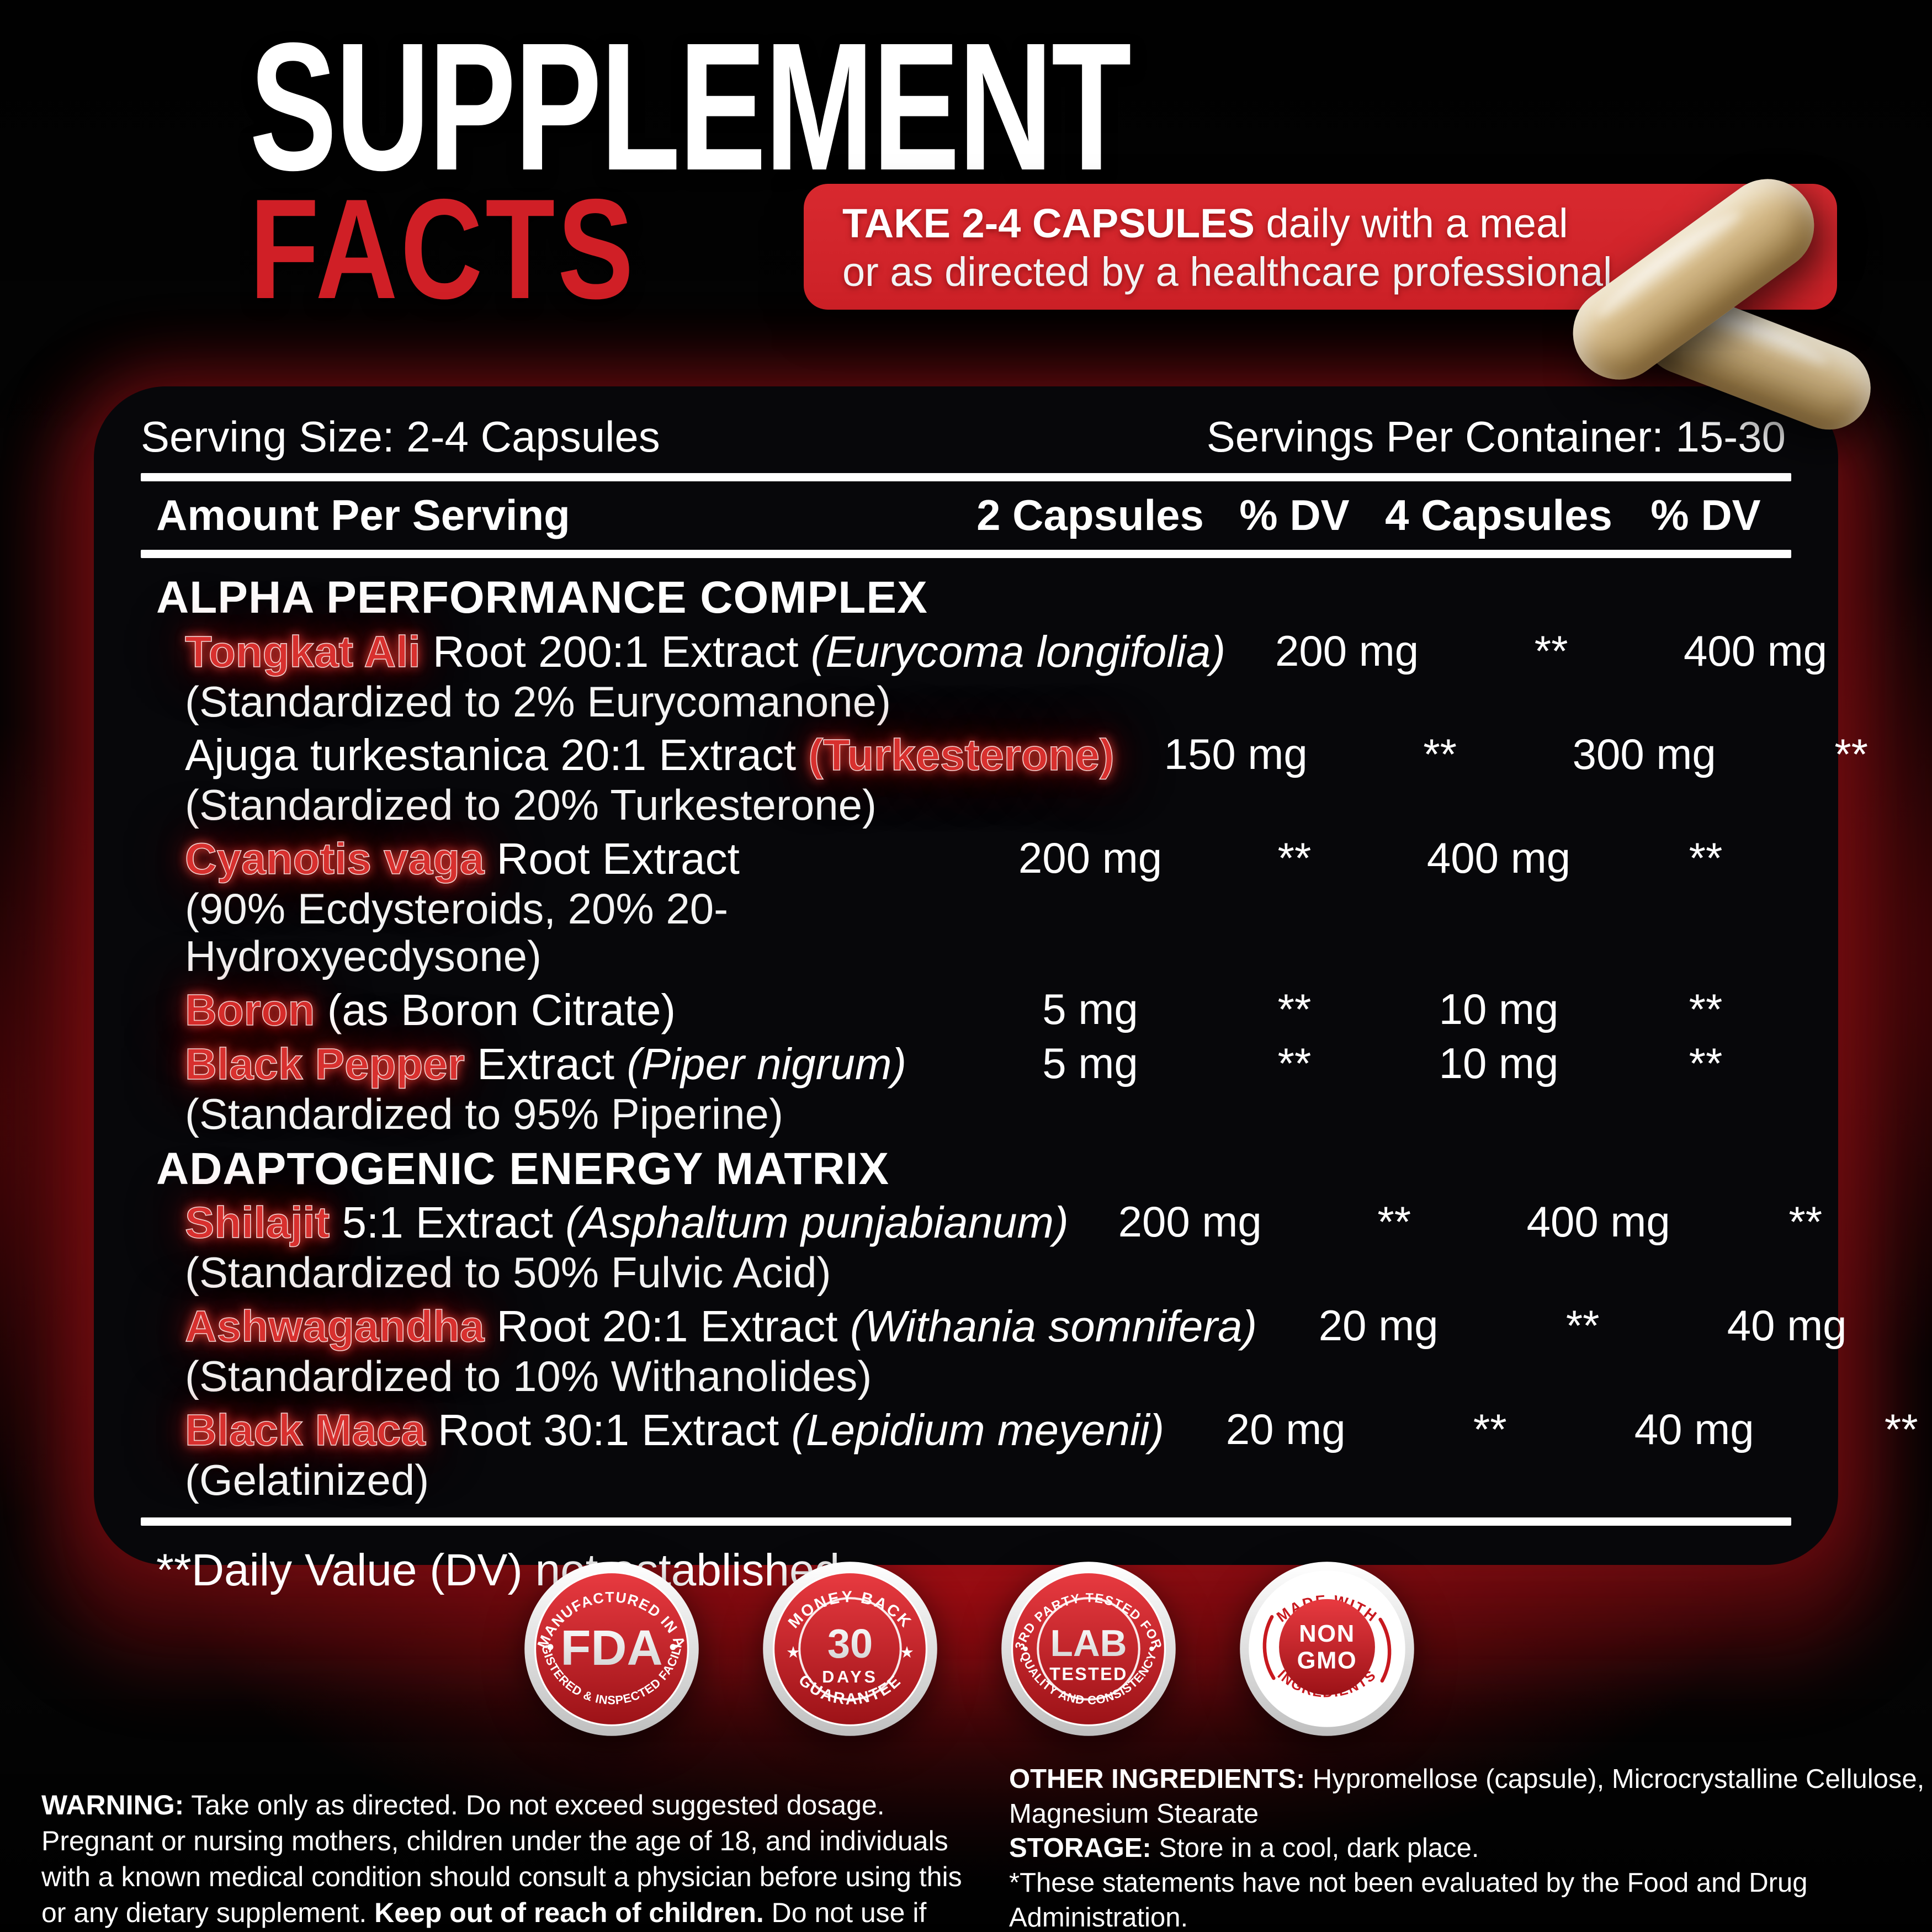  What do you see at coordinates (1327, 1634) in the screenshot?
I see `svg-text: NON` at bounding box center [1327, 1634].